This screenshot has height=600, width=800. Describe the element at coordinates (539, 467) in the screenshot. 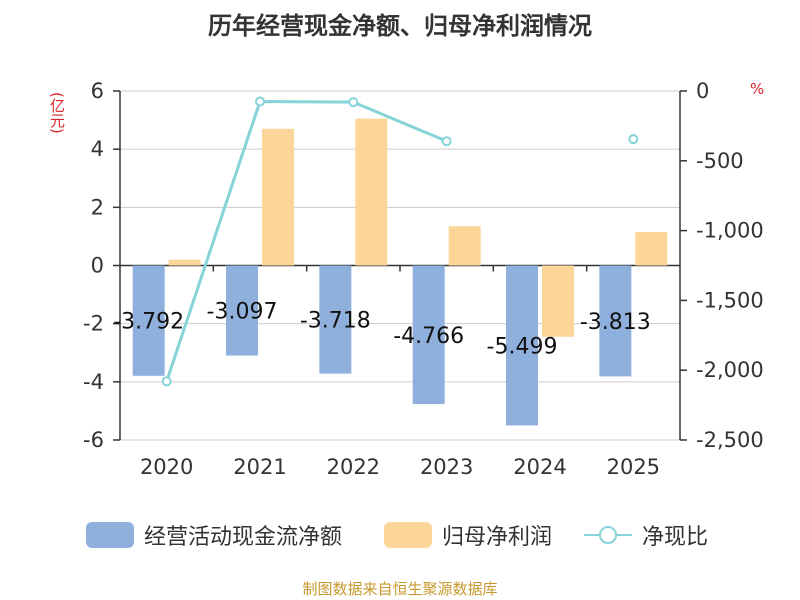

I see `x-axis-tick-label: 2024` at that location.